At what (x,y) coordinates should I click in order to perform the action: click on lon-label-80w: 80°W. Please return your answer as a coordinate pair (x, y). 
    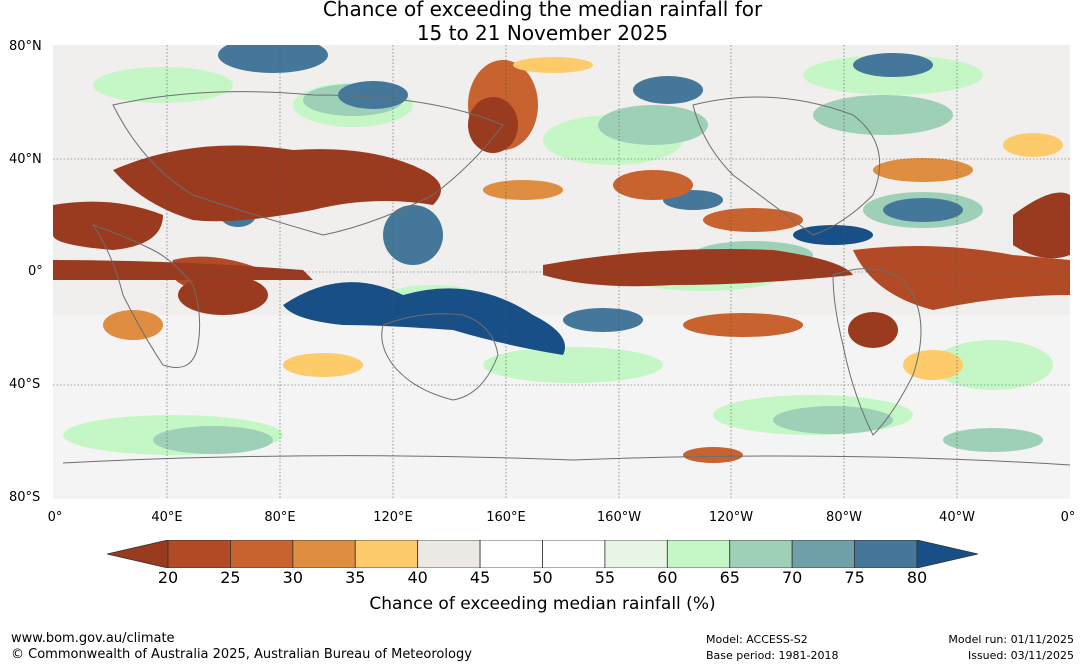
    Looking at the image, I should click on (844, 517).